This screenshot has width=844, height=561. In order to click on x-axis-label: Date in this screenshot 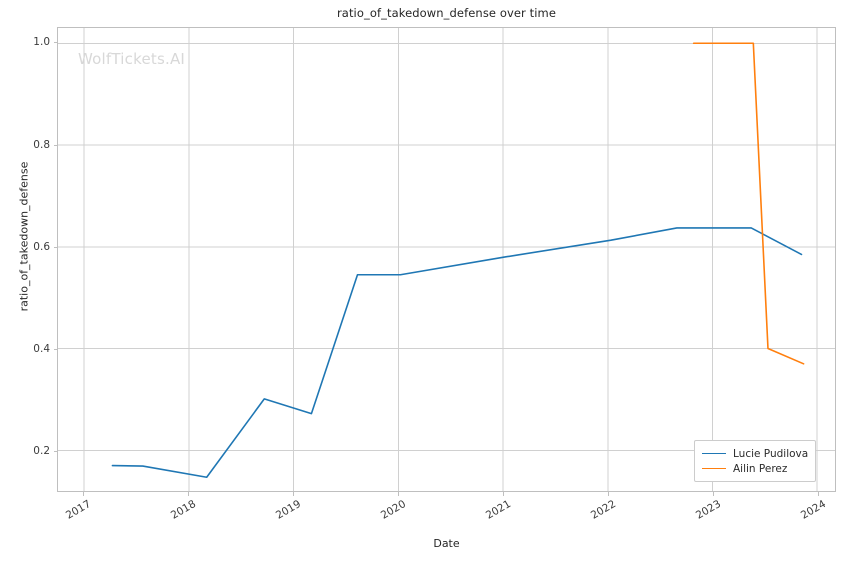, I will do `click(446, 543)`.